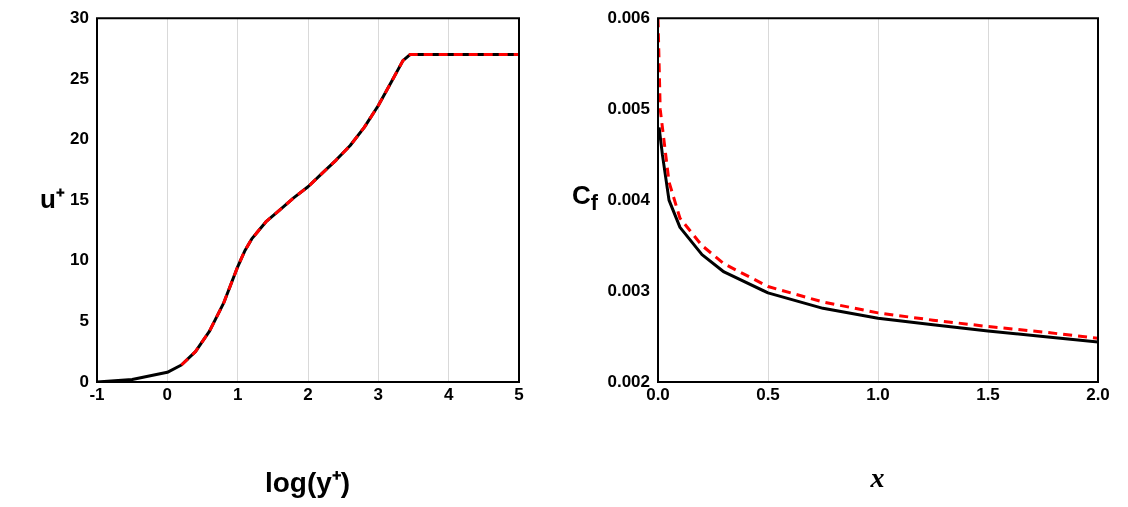 This screenshot has width=1128, height=507. Describe the element at coordinates (237, 394) in the screenshot. I see `x-tick-label: 1` at that location.